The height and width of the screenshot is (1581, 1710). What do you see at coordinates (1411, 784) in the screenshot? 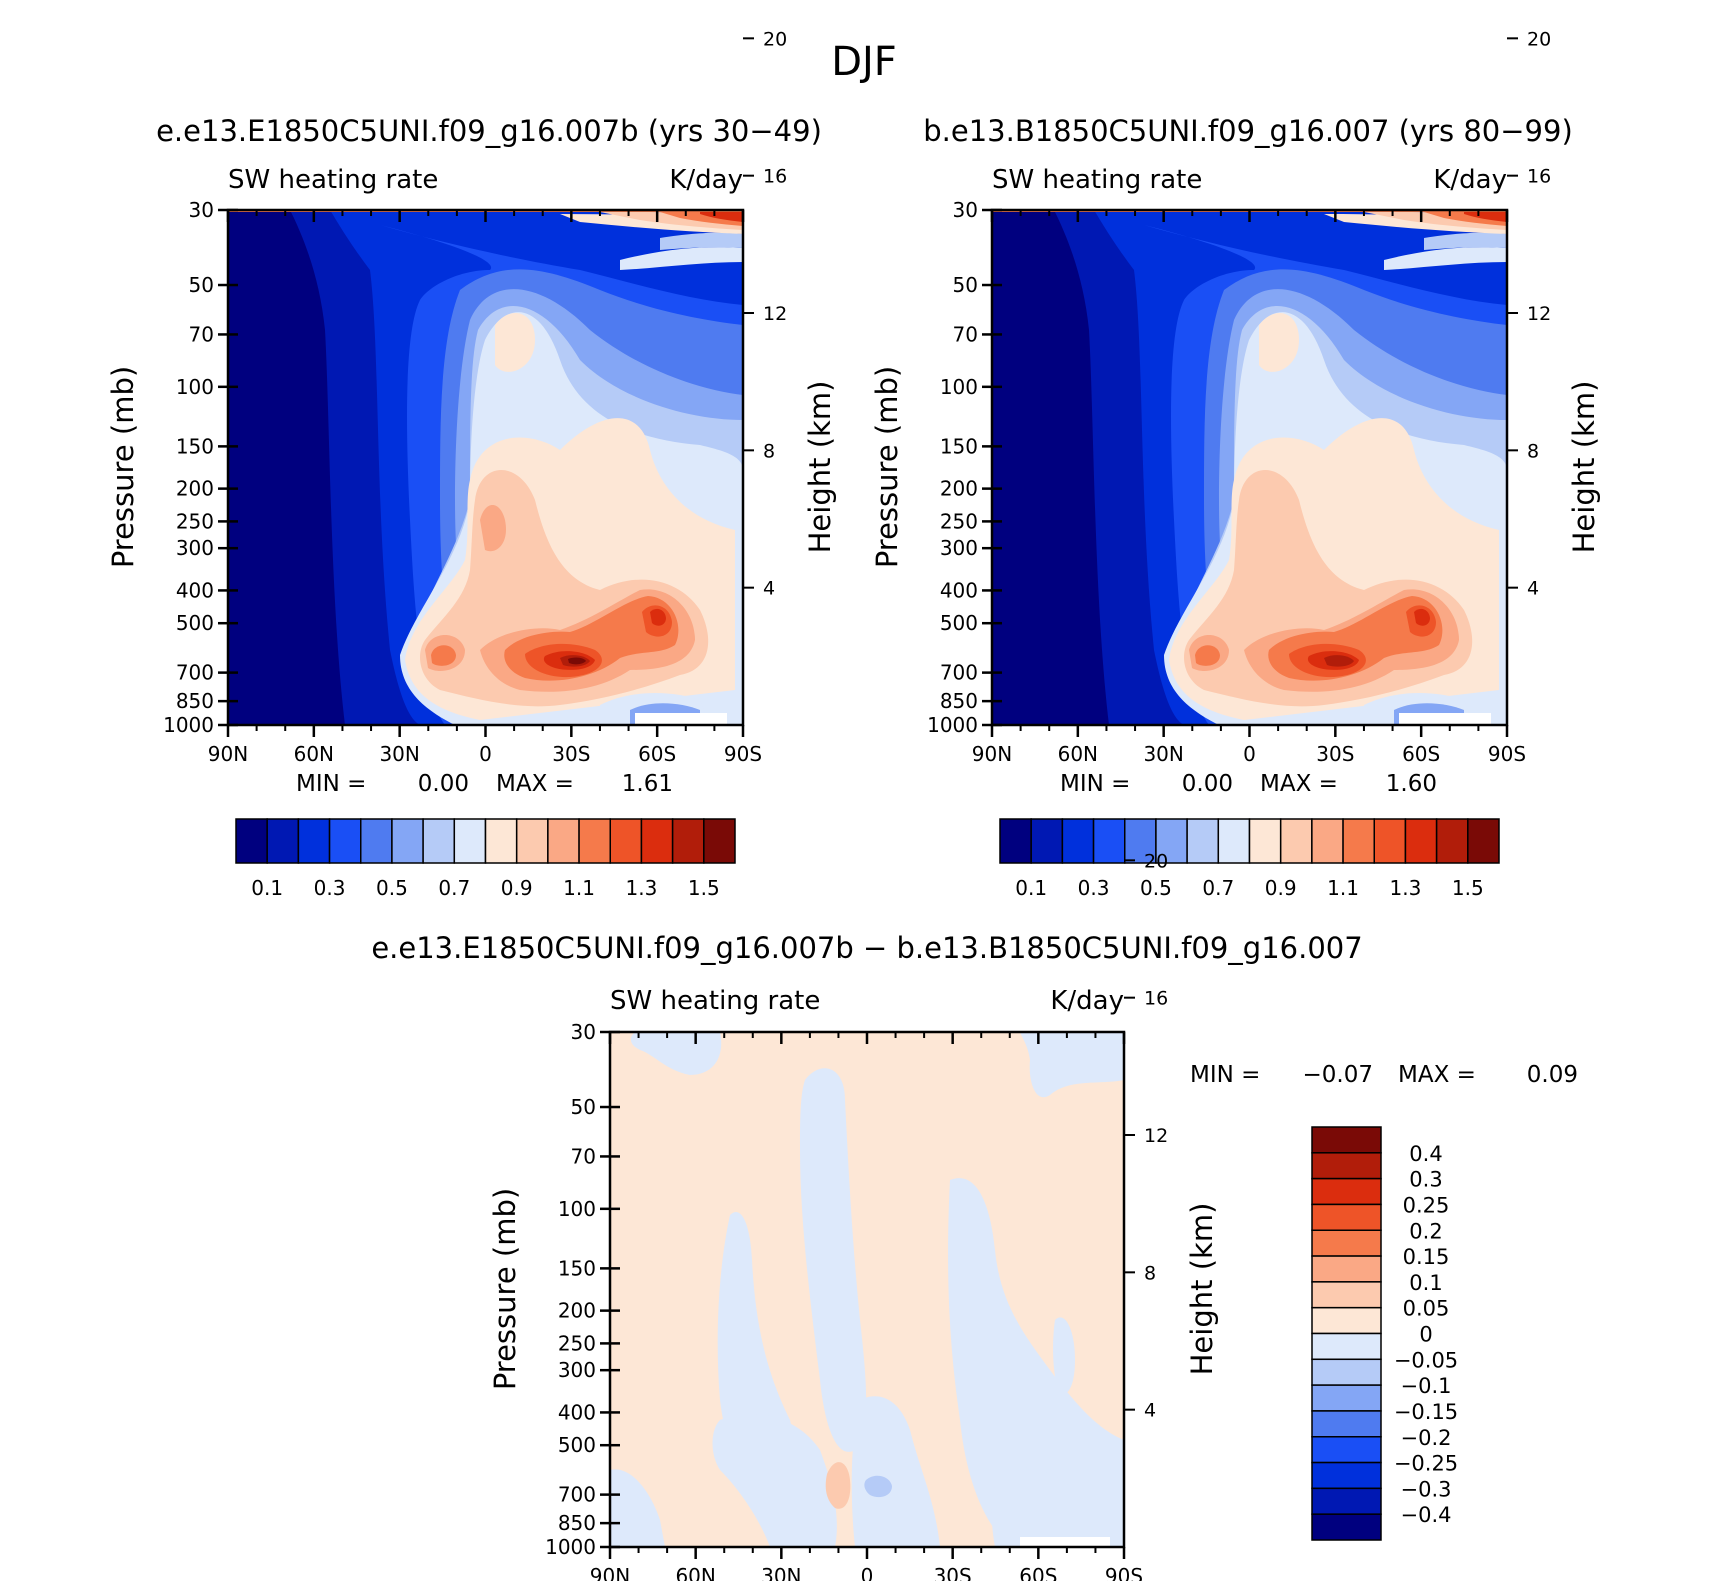
I see `max-value: 1.60` at bounding box center [1411, 784].